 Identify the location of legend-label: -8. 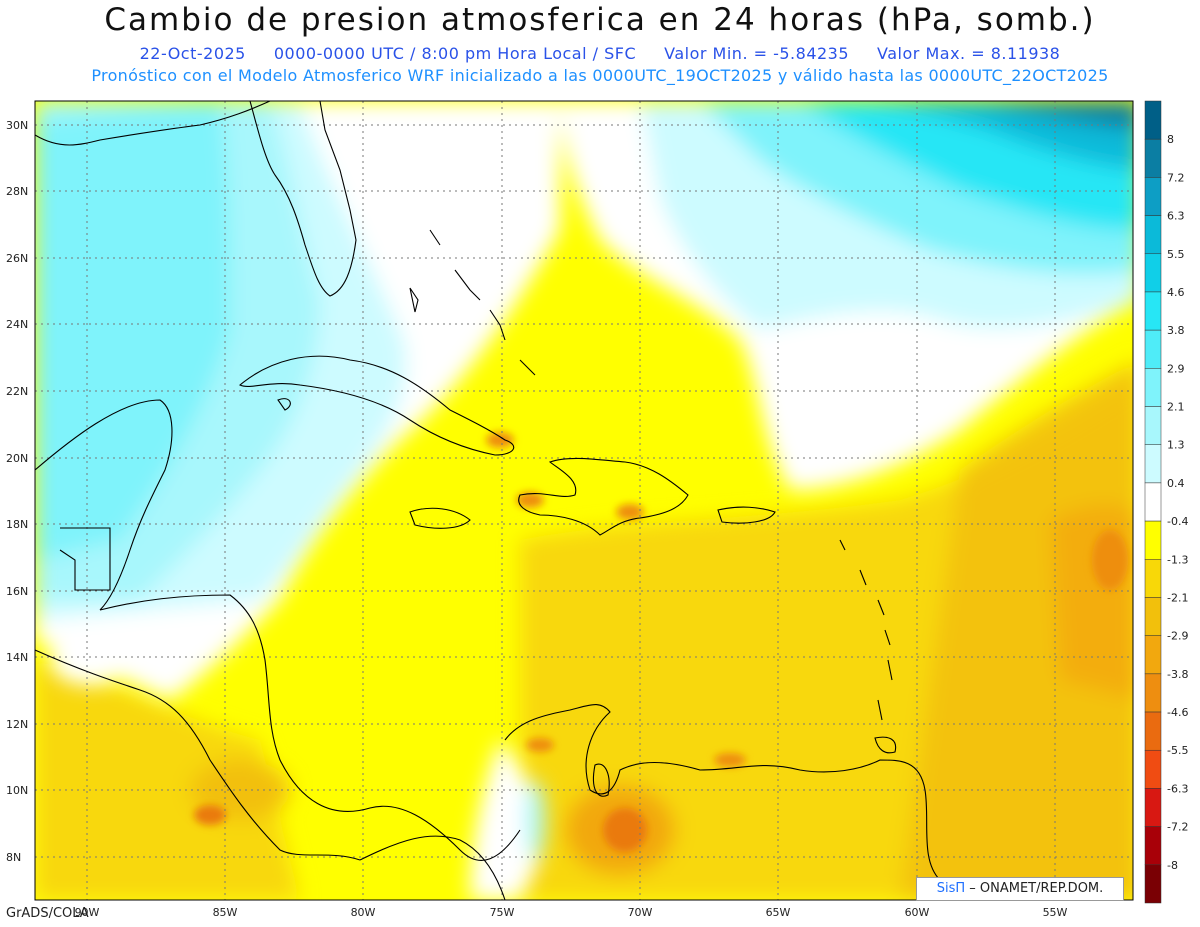
(1172, 865).